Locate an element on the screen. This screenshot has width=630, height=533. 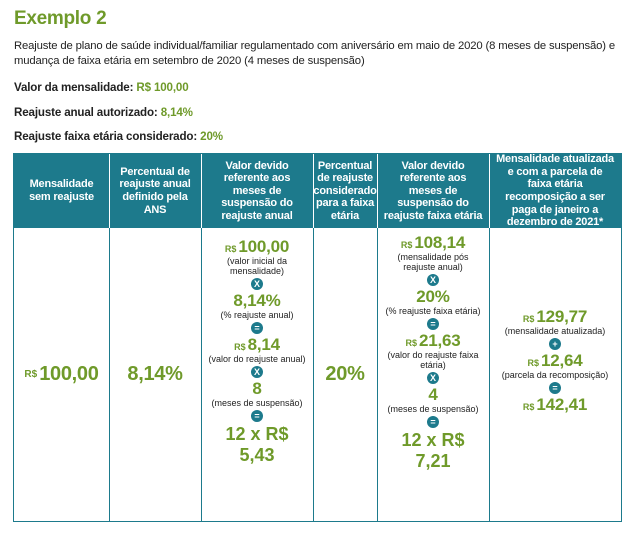
age-percentage-value: 20% is located at coordinates (433, 296).